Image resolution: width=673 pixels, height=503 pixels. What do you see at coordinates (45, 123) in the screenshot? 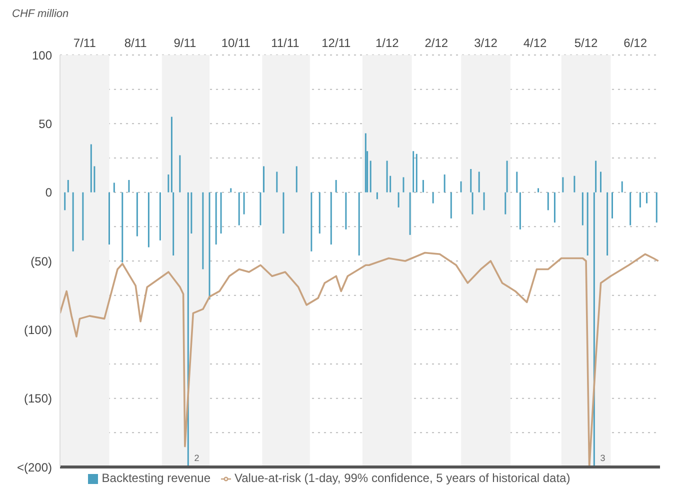
I see `y-tick-label: 50` at bounding box center [45, 123].